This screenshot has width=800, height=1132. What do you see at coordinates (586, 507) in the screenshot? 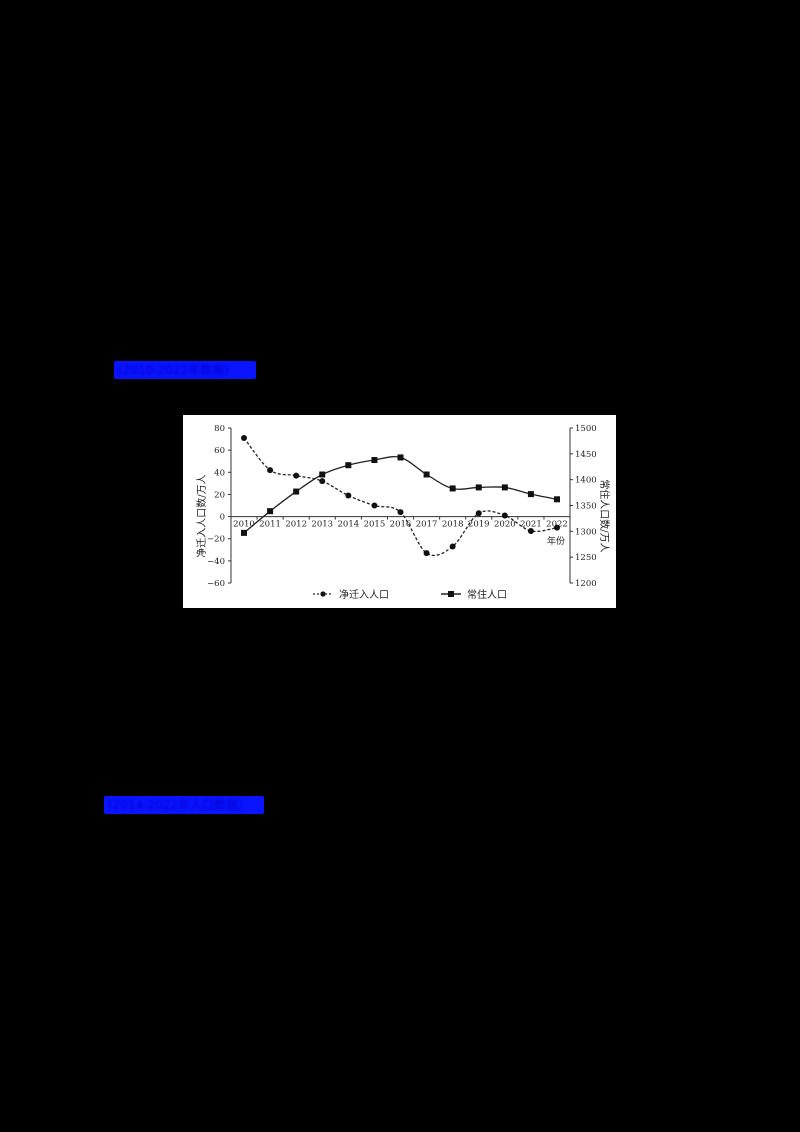
I see `y-tick-right: 1350` at bounding box center [586, 507].